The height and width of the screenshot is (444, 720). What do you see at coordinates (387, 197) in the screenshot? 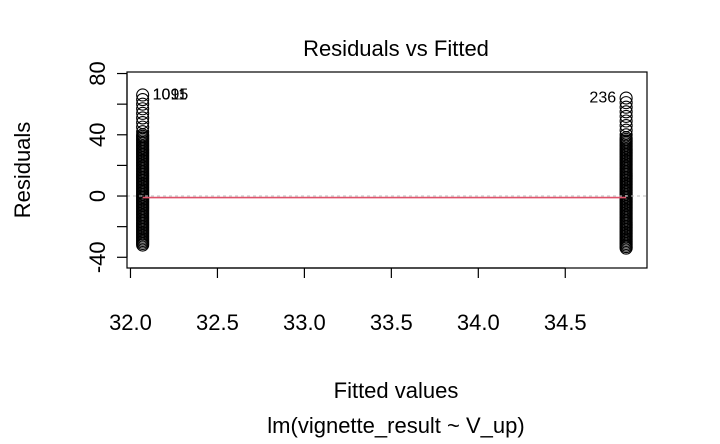
I see `lines-layer` at bounding box center [387, 197].